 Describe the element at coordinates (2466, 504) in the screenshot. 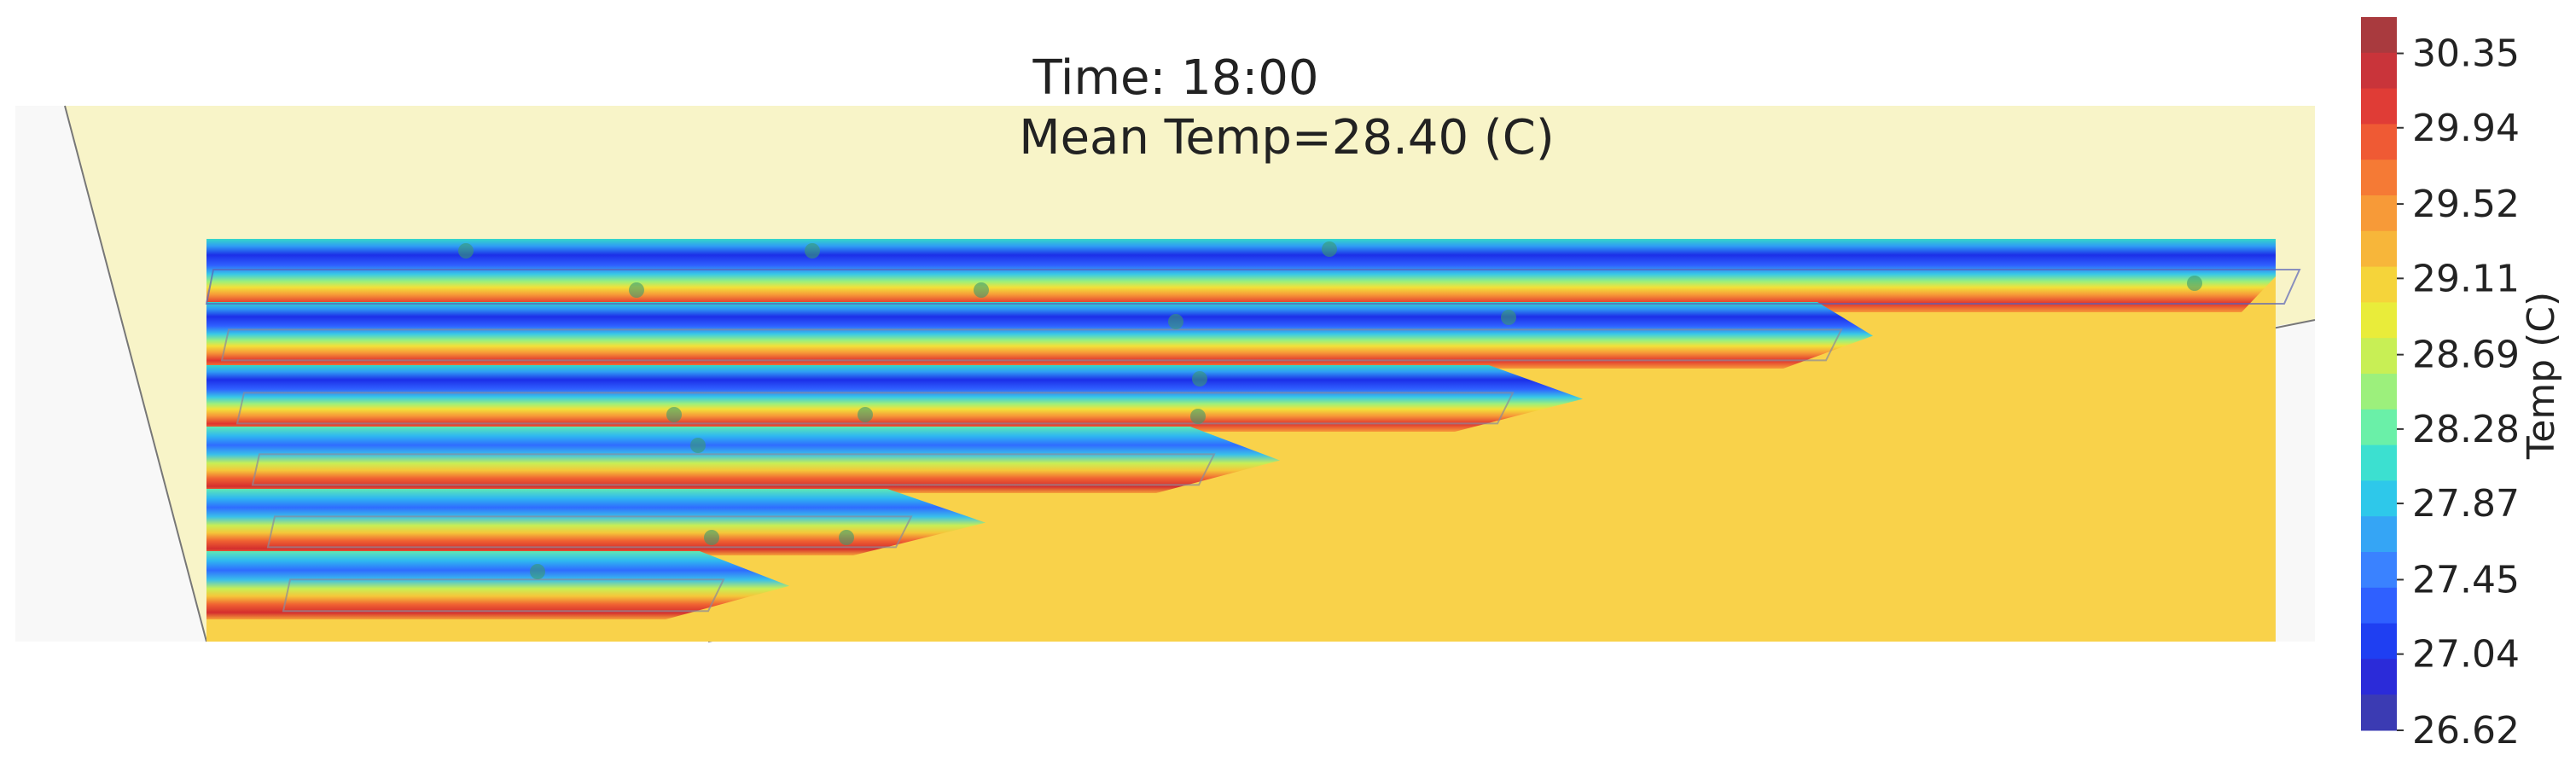

I see `colorbar-tick-label: 27.87` at that location.